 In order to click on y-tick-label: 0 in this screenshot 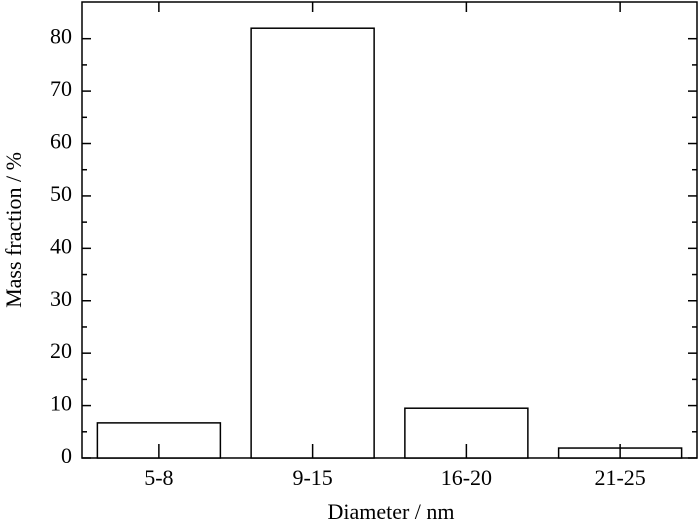, I will do `click(66, 455)`.